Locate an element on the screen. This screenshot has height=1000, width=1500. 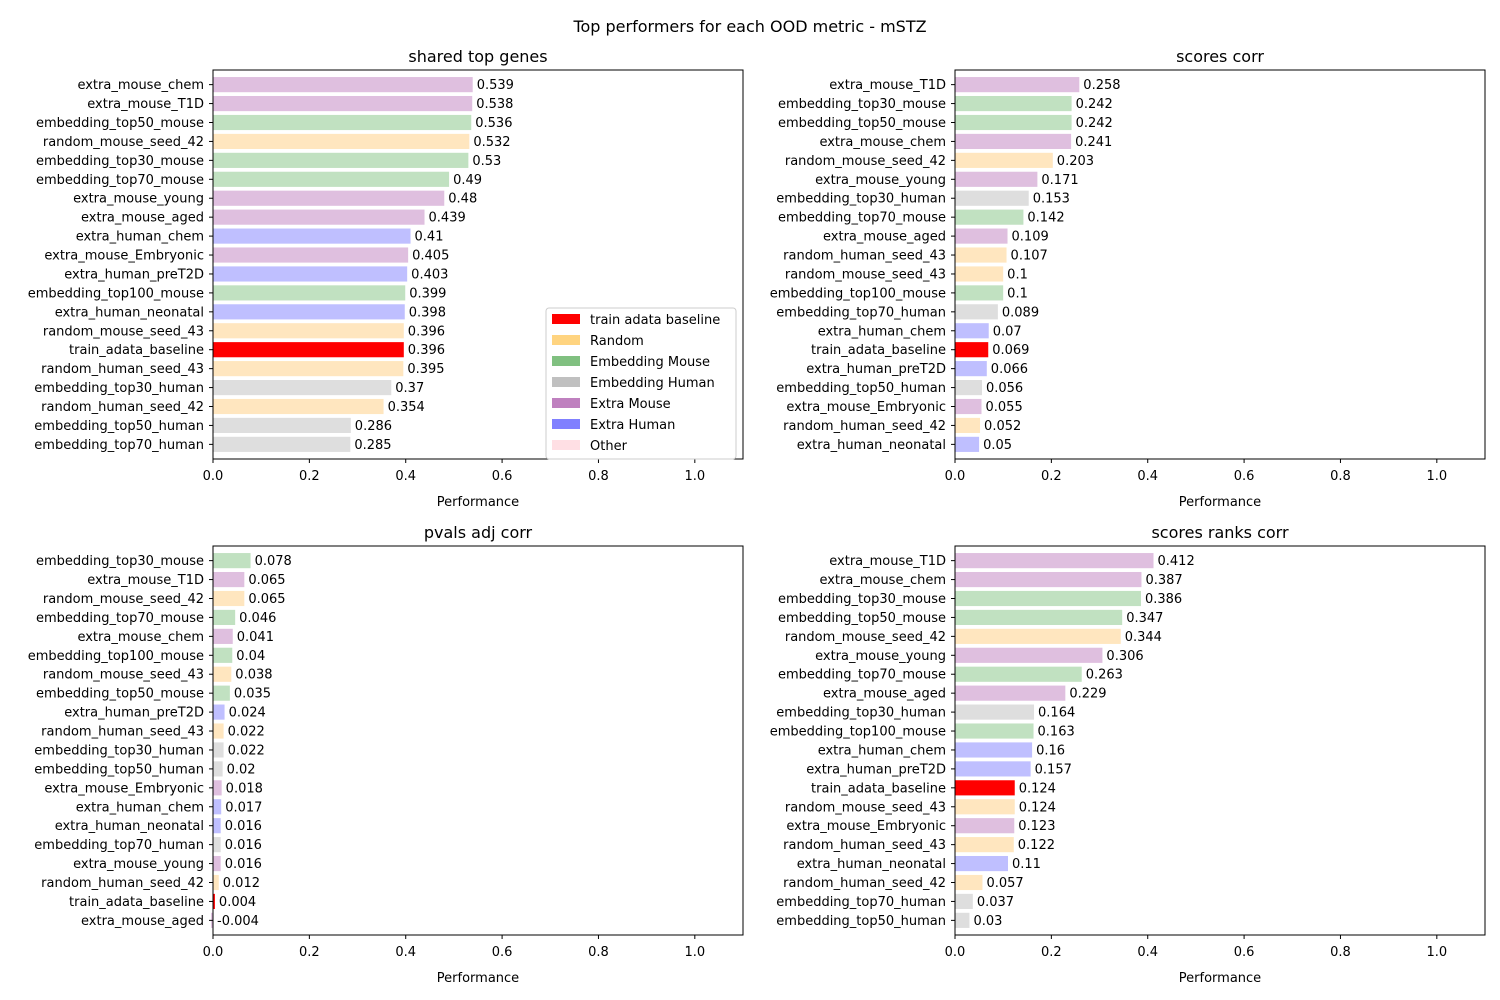
value-label: 0.344 is located at coordinates (1143, 637).